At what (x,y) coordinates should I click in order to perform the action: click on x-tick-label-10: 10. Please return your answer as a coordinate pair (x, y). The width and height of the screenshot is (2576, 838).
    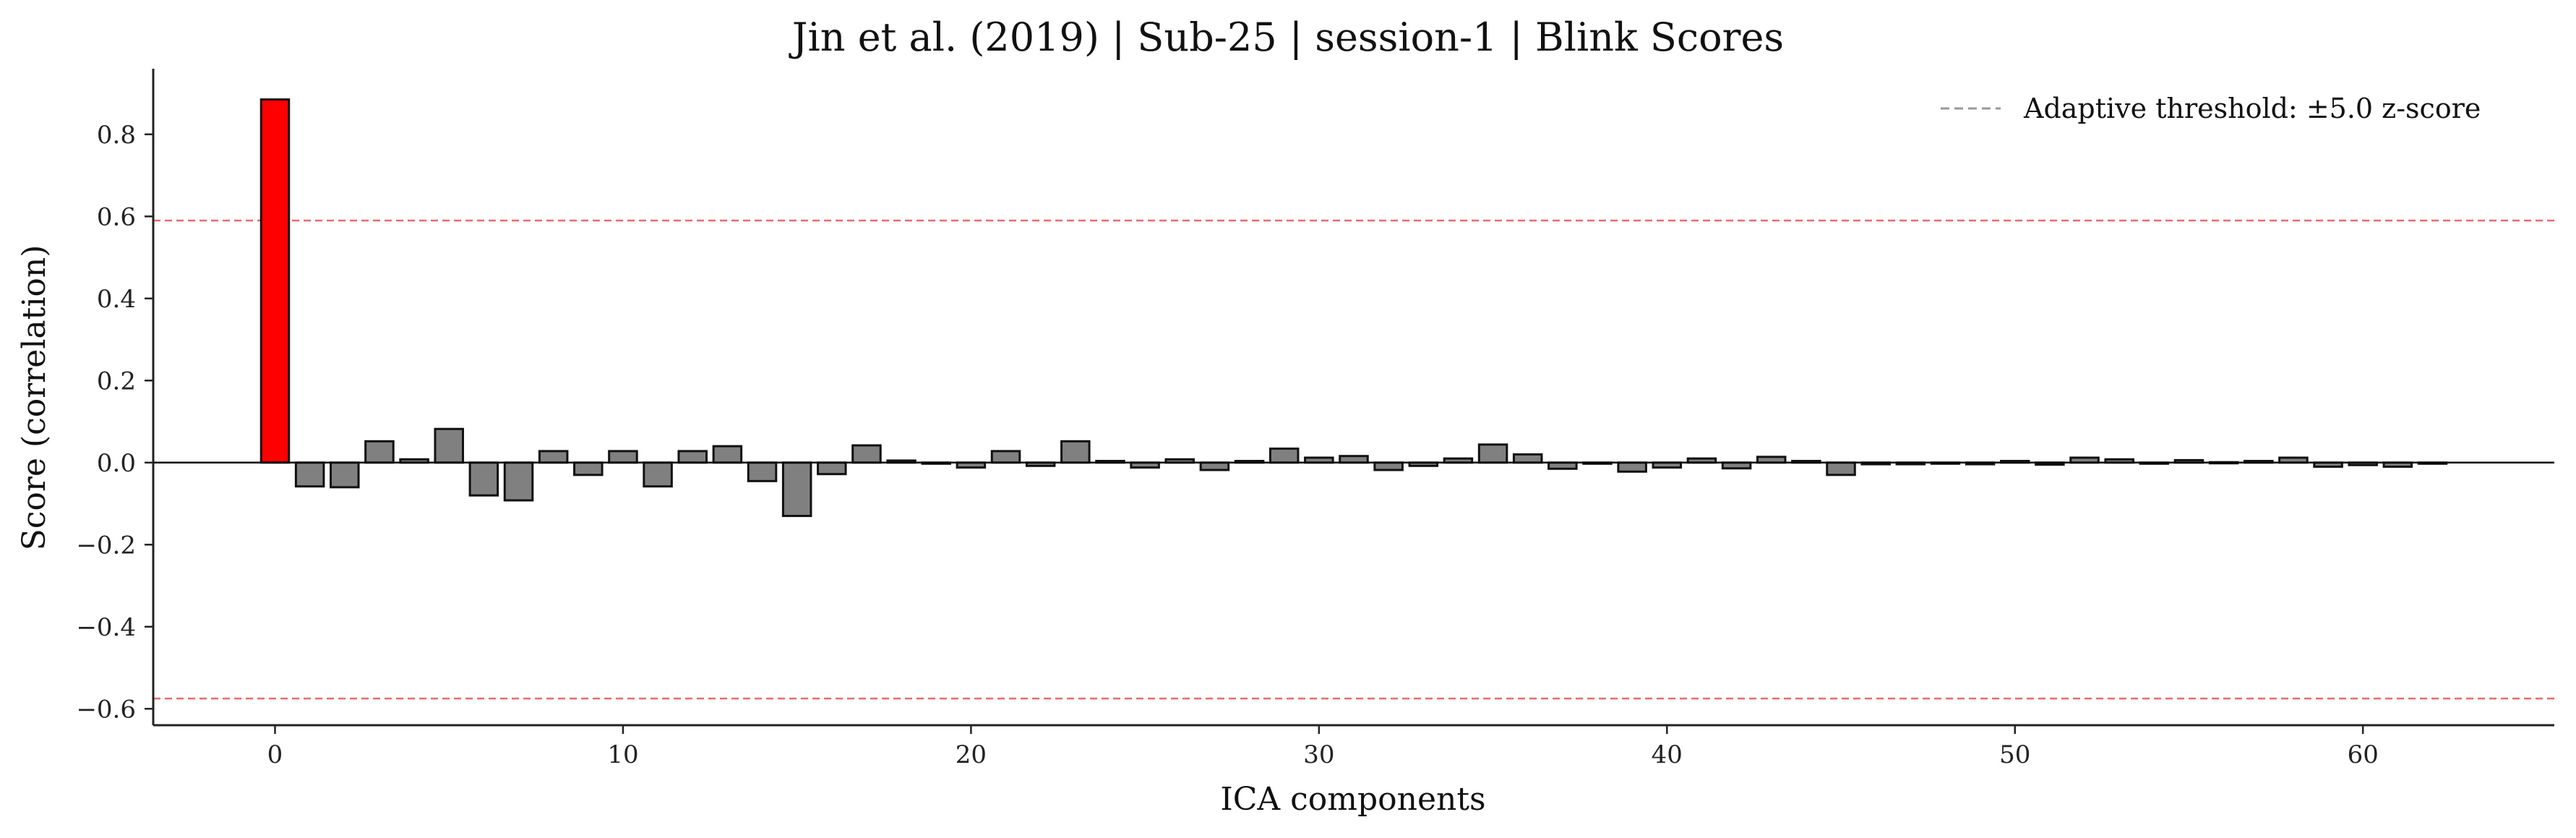
    Looking at the image, I should click on (622, 754).